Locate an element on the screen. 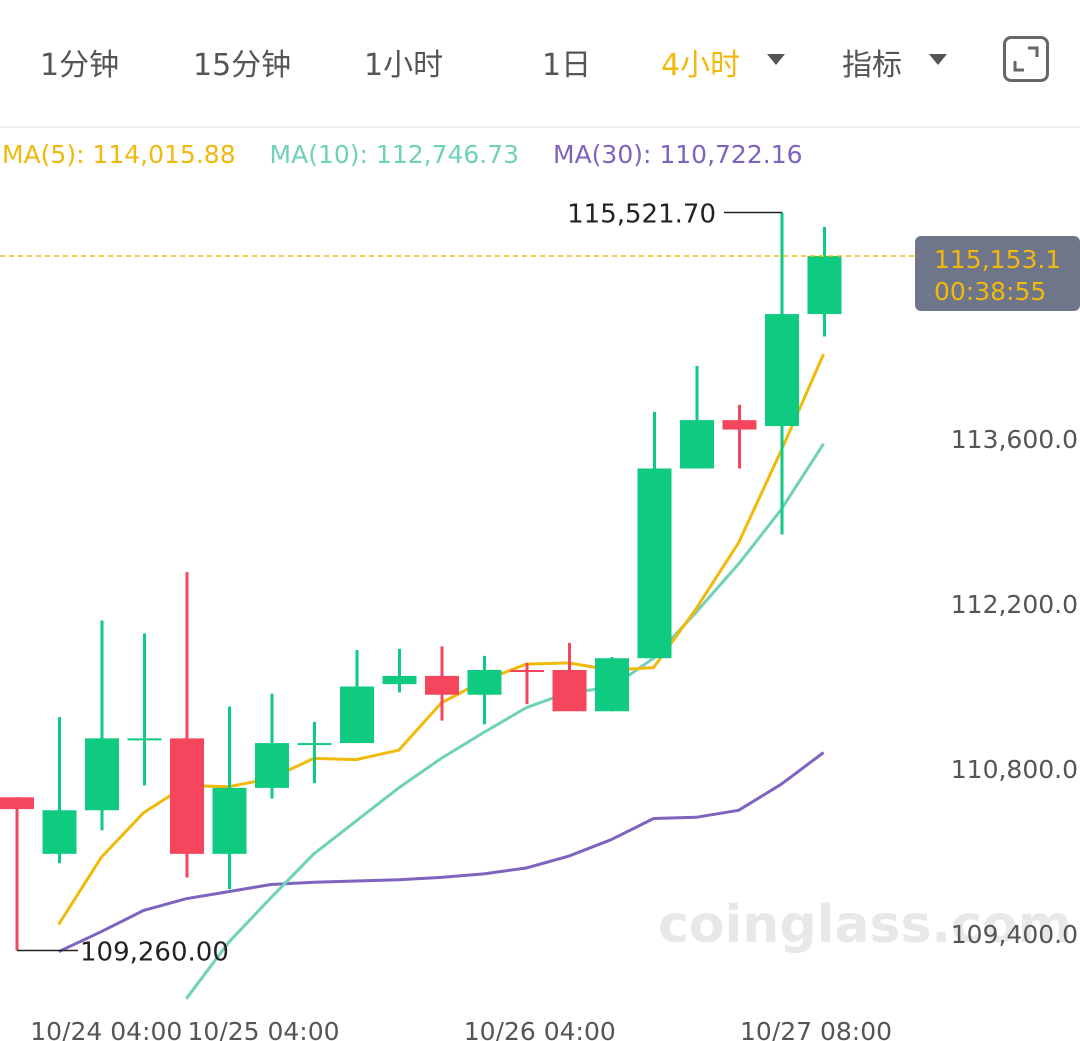  current-price-value: 115,153.1 is located at coordinates (997, 259).